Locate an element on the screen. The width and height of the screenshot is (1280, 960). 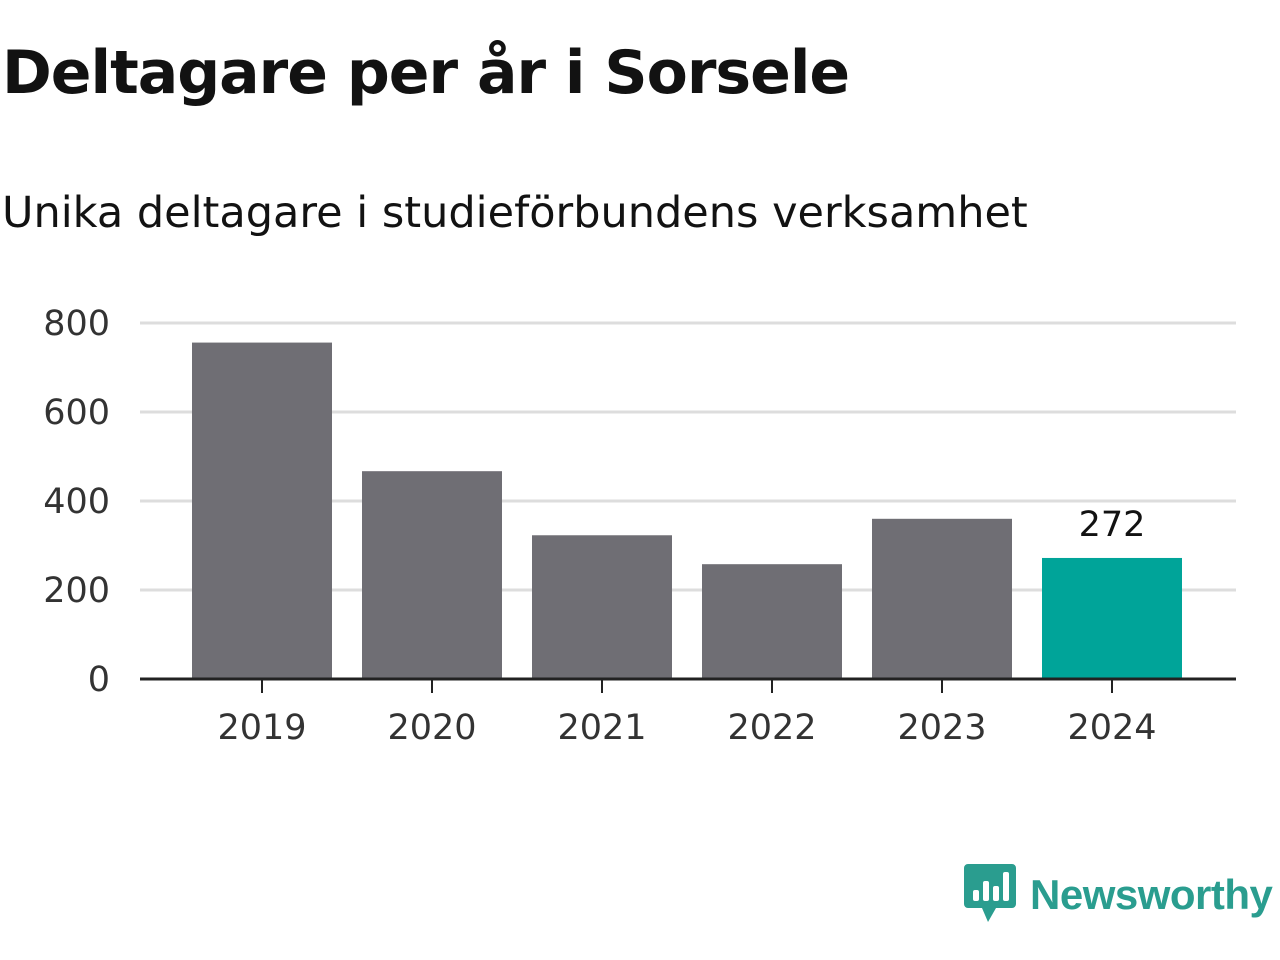
y-tick-label: 400 is located at coordinates (76, 502).